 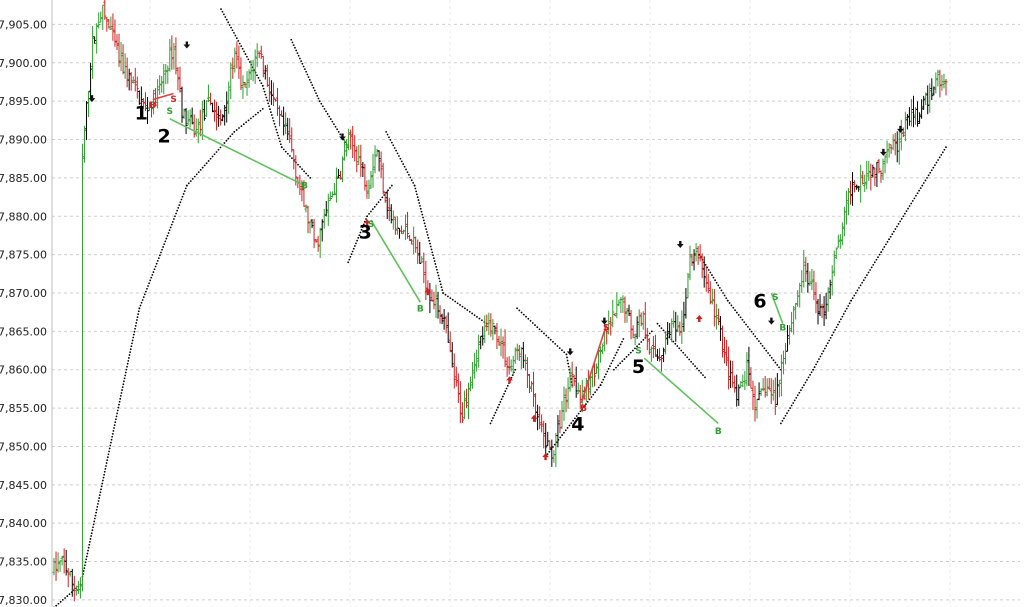 What do you see at coordinates (365, 233) in the screenshot?
I see `wave-label: 3` at bounding box center [365, 233].